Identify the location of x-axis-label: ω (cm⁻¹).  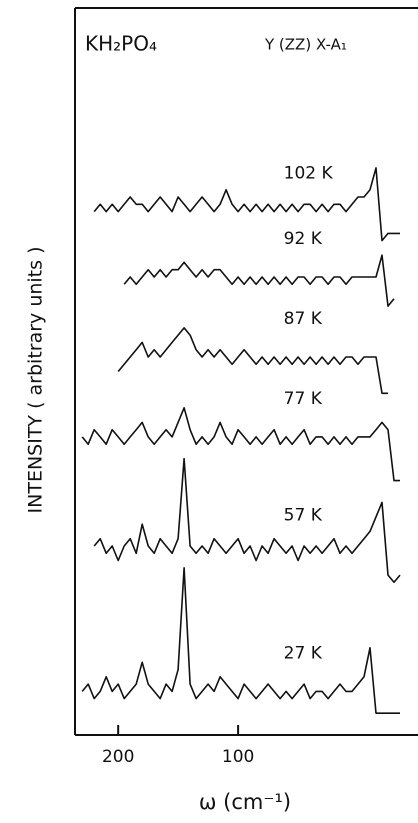
(245, 802).